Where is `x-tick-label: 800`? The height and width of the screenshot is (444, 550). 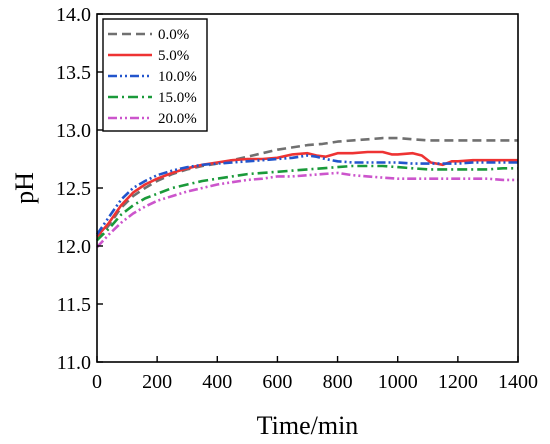 x-tick-label: 800 is located at coordinates (338, 382).